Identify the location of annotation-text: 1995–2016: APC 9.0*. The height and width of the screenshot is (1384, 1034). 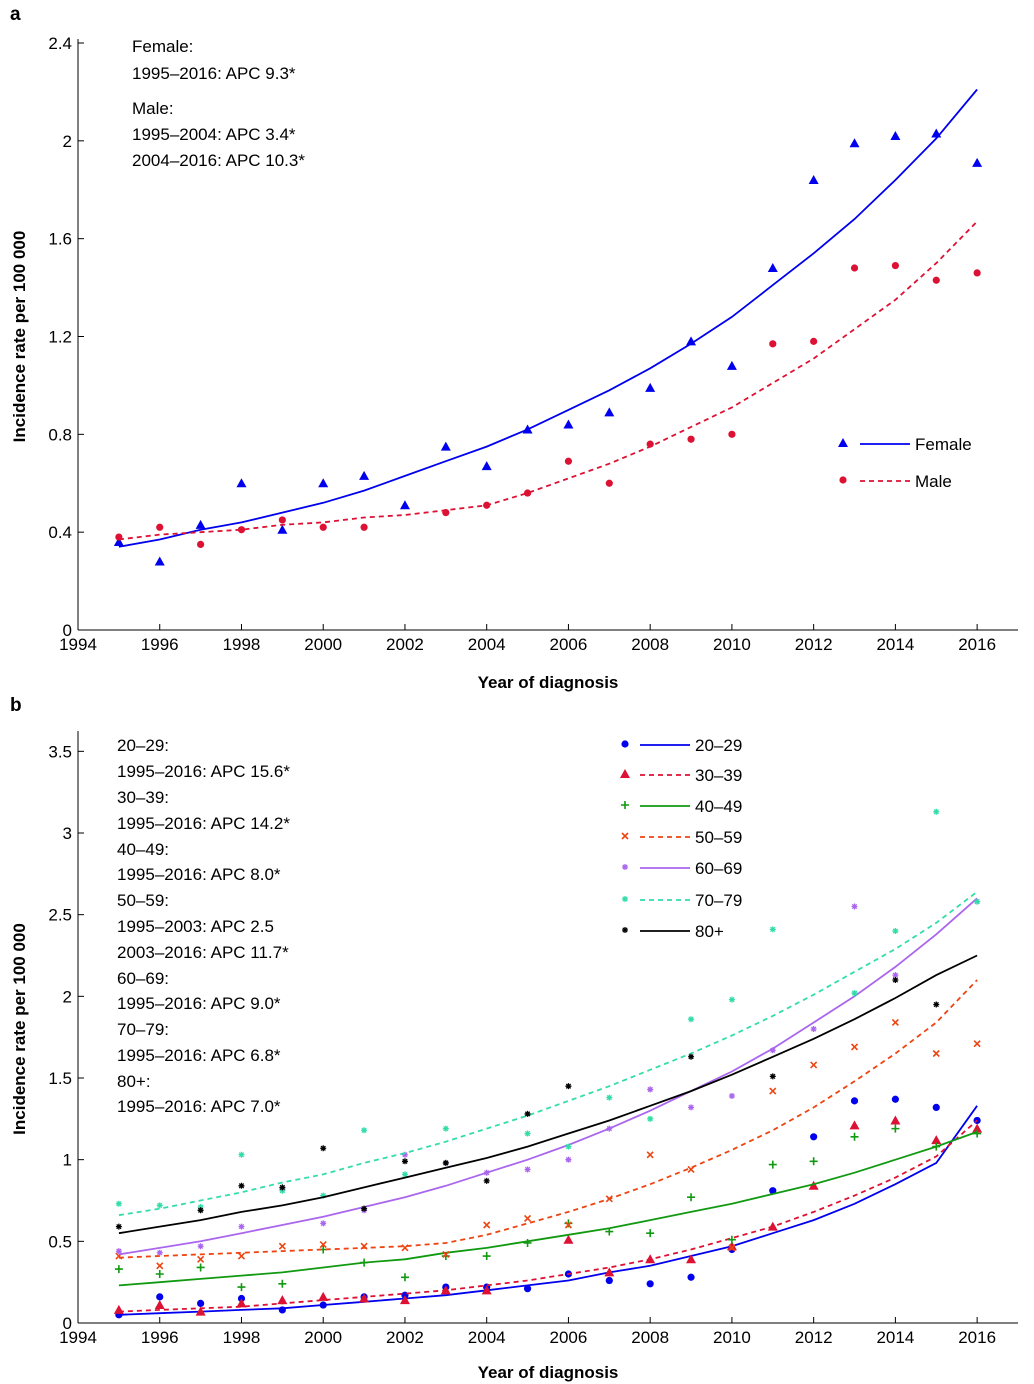
(199, 1003).